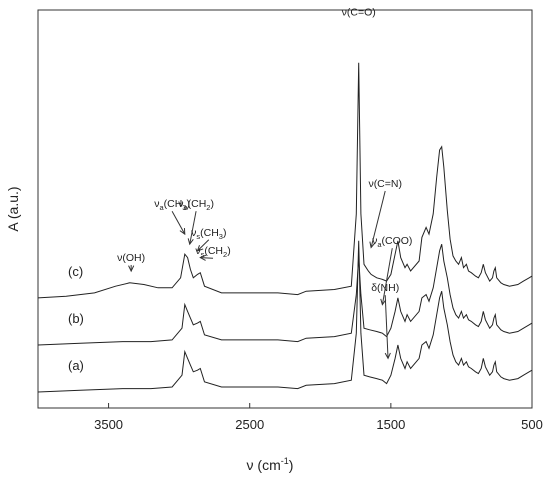 The width and height of the screenshot is (550, 483). What do you see at coordinates (13, 208) in the screenshot?
I see `y-axis-title: A (a.u.)` at bounding box center [13, 208].